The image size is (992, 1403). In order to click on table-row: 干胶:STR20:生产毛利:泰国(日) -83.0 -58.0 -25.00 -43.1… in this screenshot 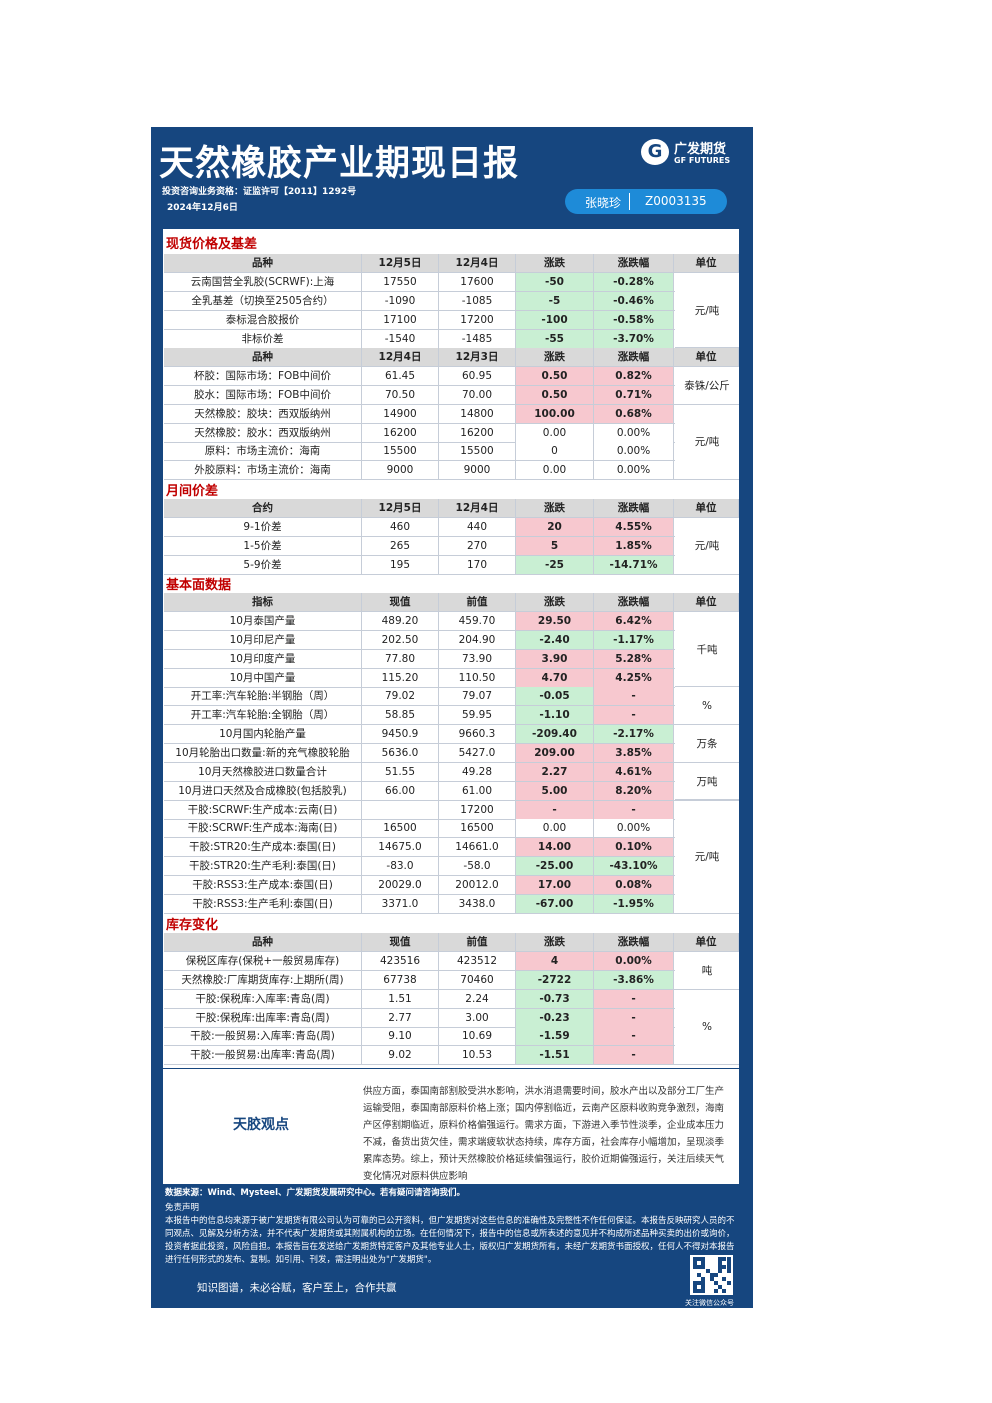, I will do `click(451, 867)`.